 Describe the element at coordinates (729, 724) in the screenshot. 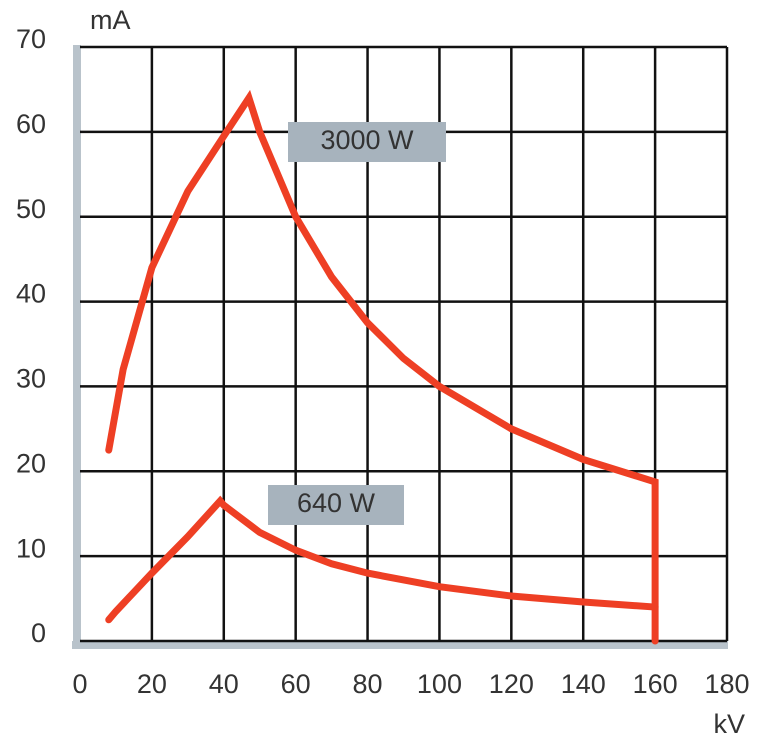

I see `x-axis-label: kV` at that location.